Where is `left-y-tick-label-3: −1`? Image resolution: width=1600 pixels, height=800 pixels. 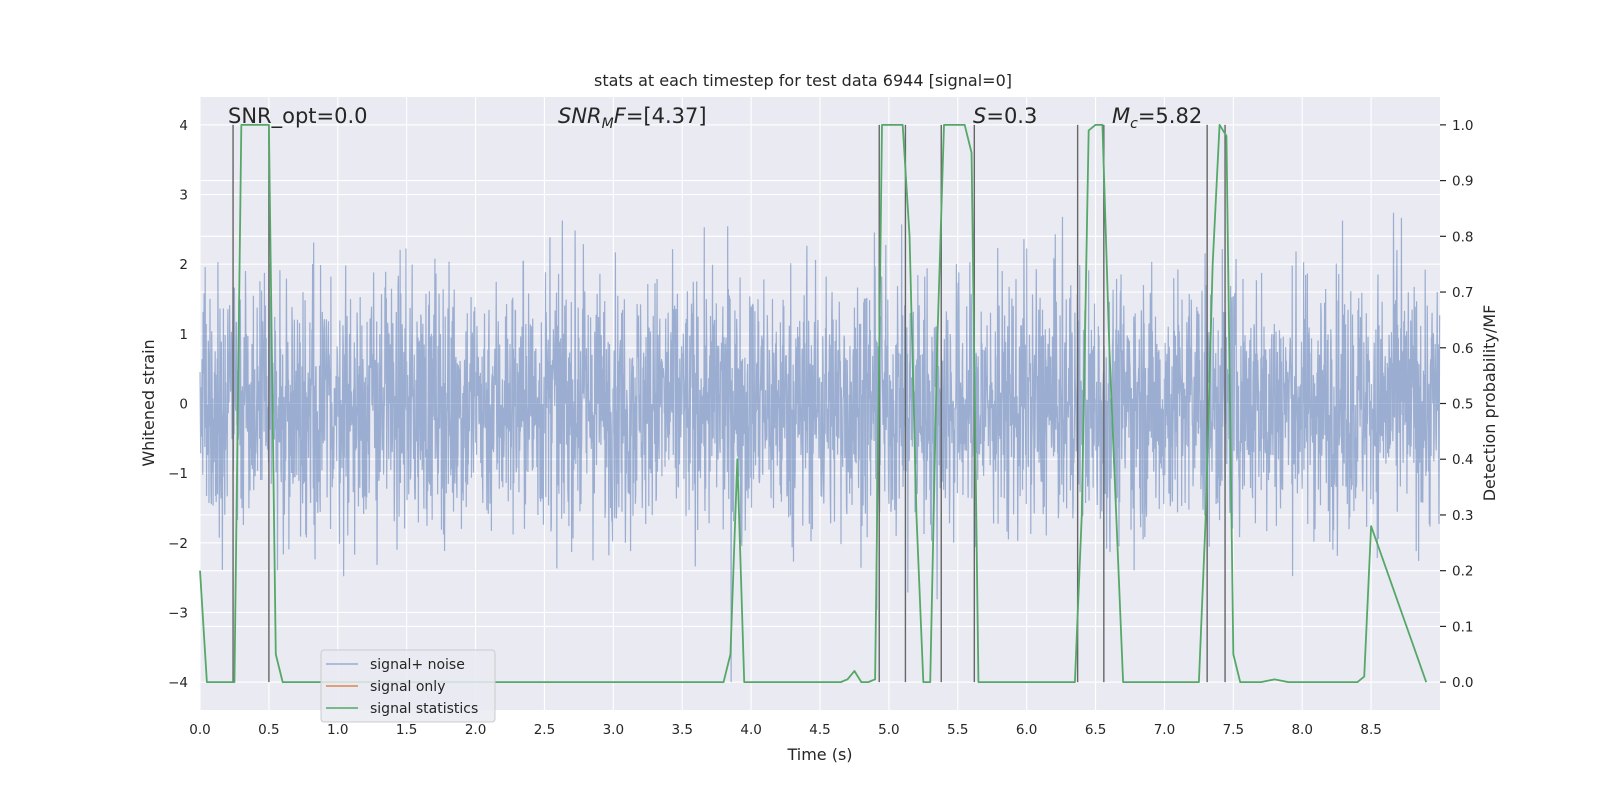
left-y-tick-label-3: −1 is located at coordinates (178, 474).